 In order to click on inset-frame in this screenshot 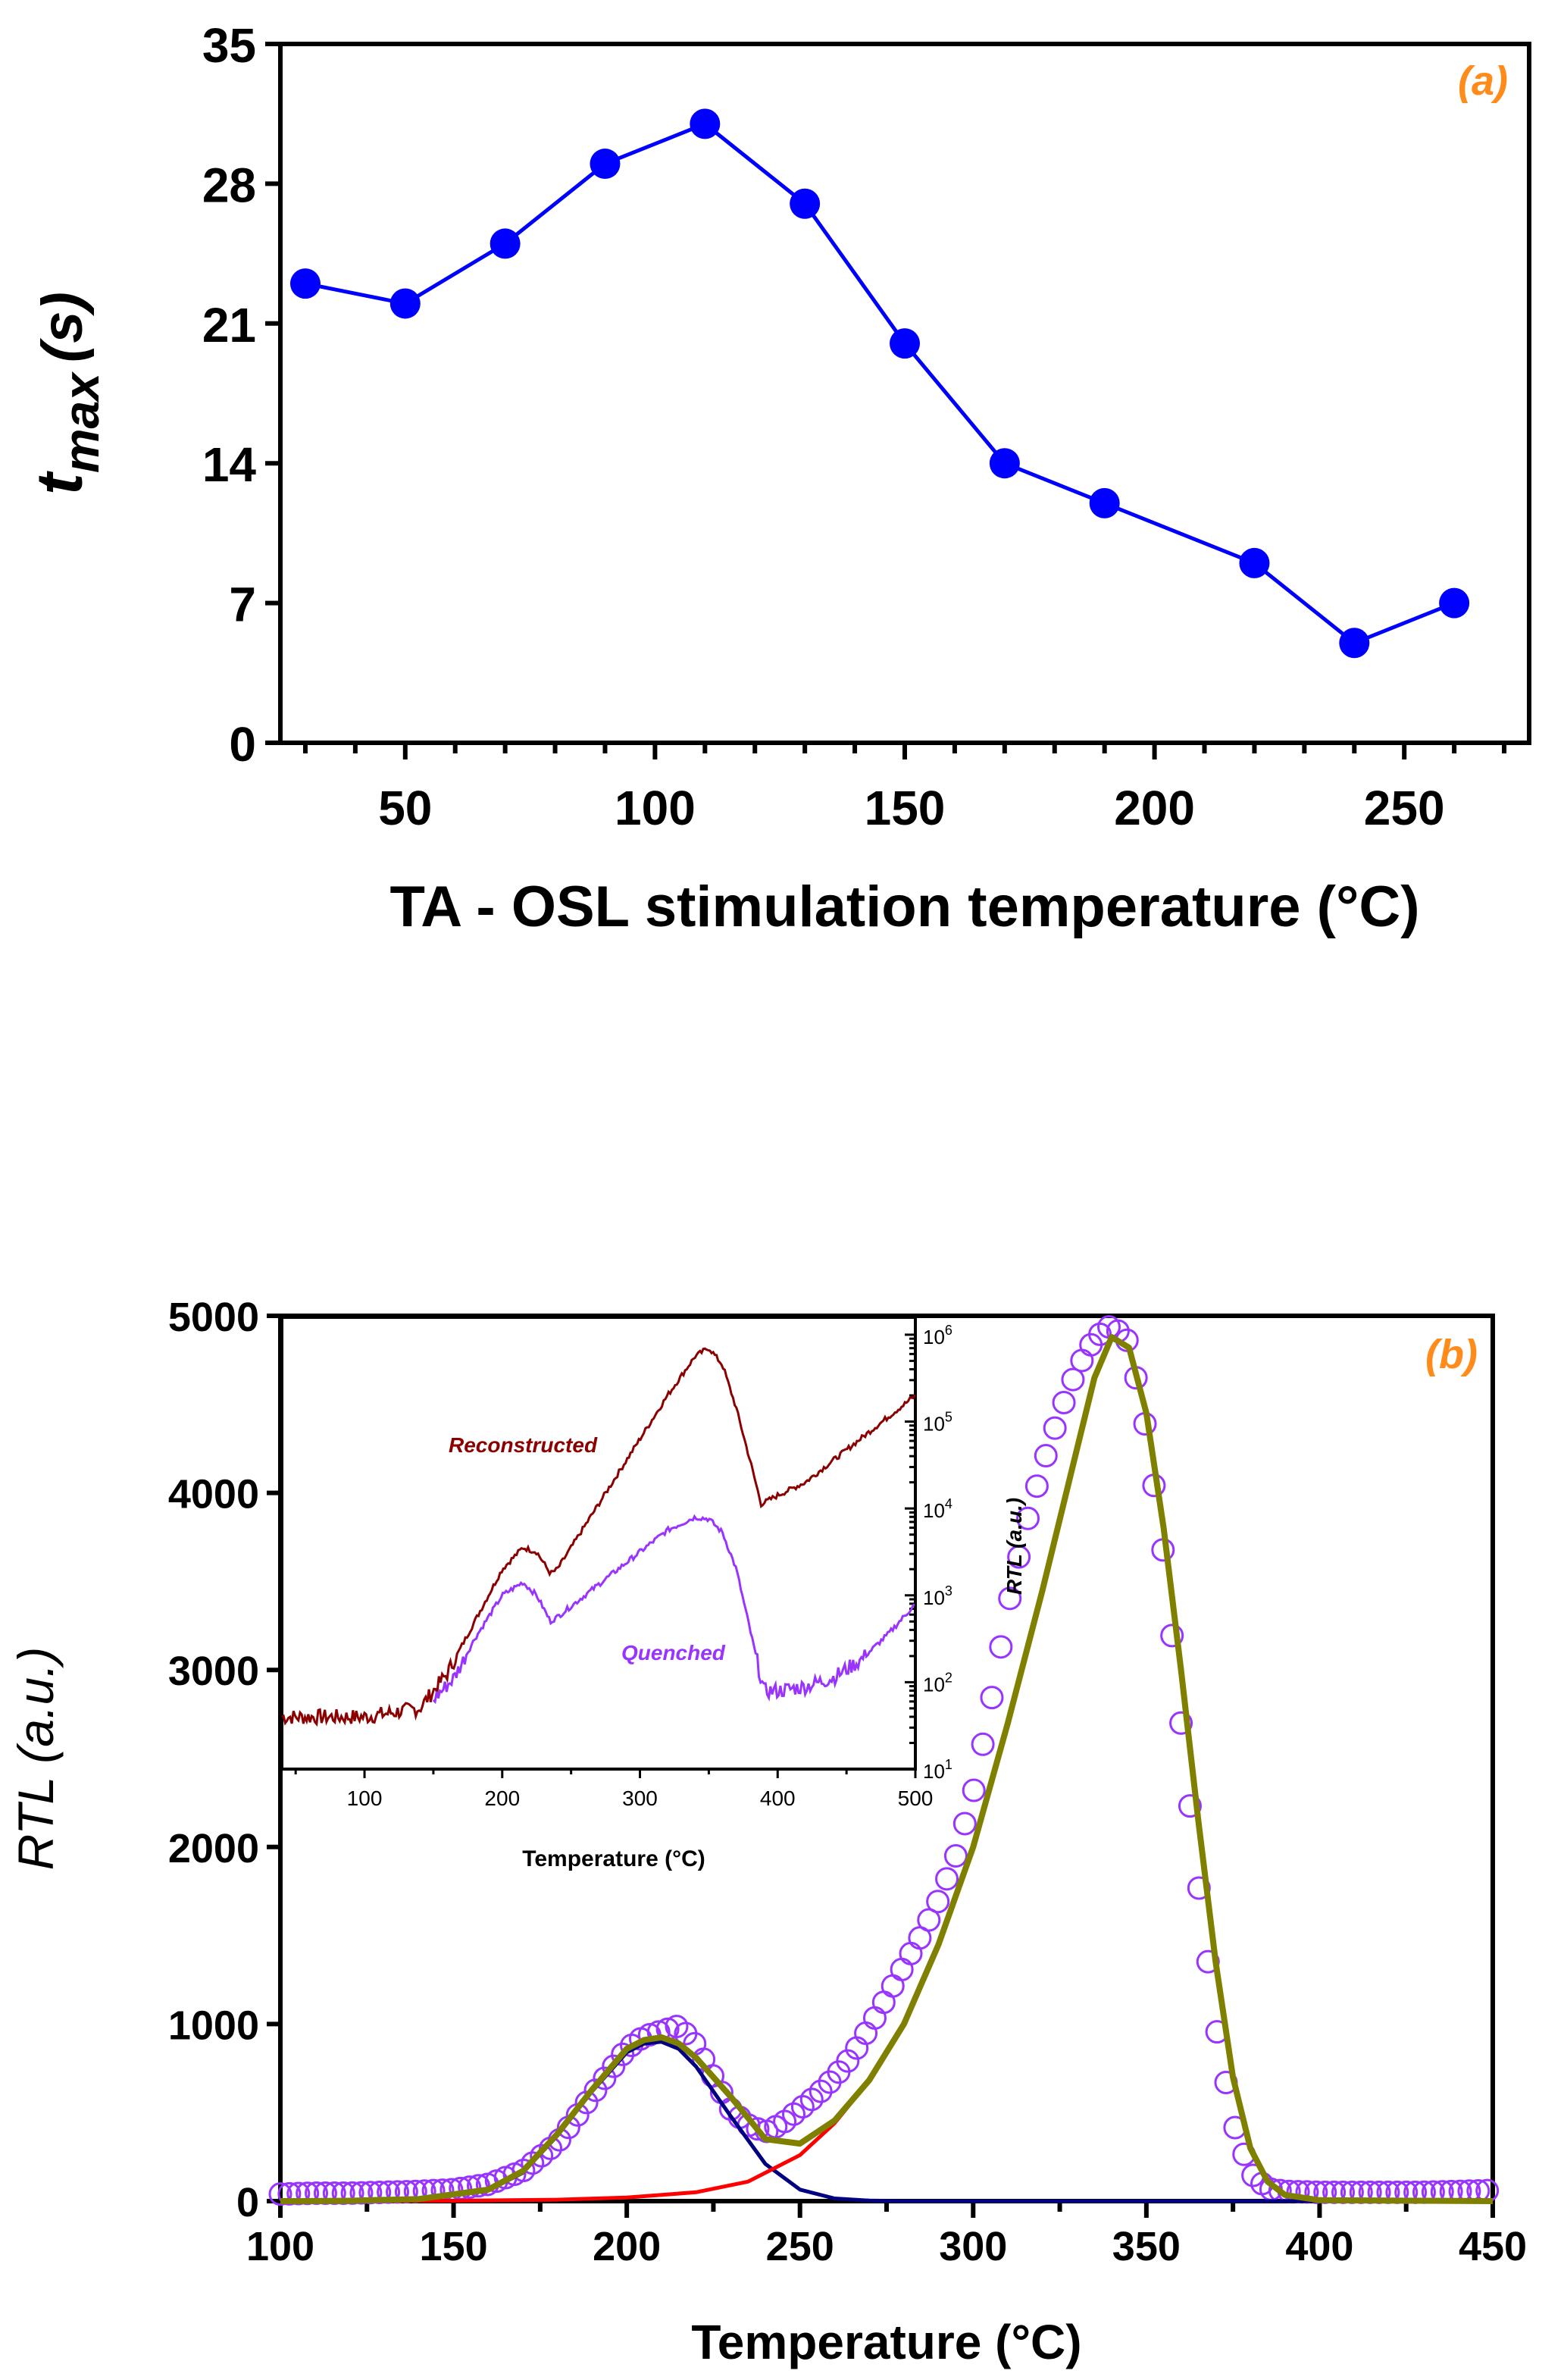, I will do `click(599, 1543)`.